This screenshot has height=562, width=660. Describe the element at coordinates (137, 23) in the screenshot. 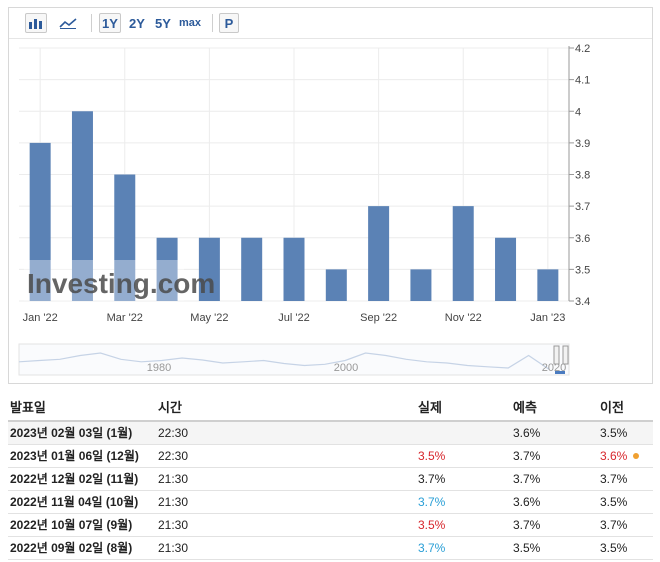

I see `range-2y-button: 2Y` at that location.